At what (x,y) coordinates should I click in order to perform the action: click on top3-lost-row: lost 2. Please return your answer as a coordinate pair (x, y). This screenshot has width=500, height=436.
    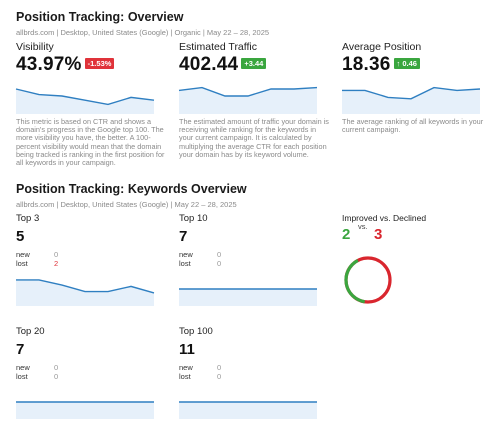
    Looking at the image, I should click on (37, 264).